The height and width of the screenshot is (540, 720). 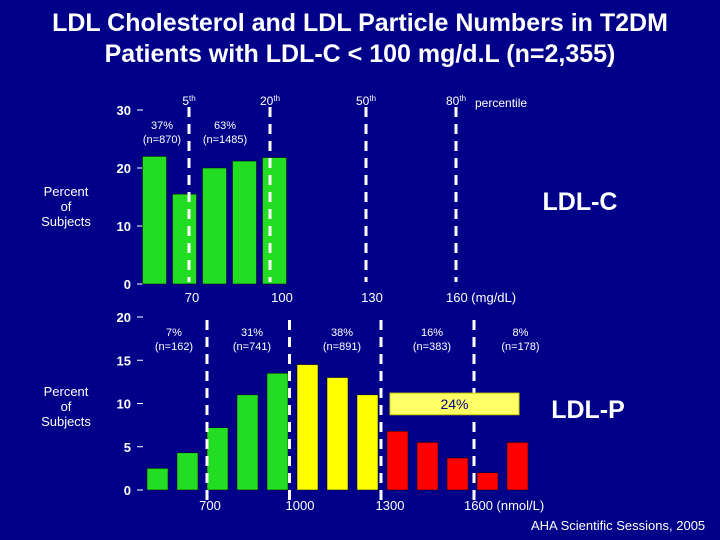 I want to click on ldl-p-annotation-count: (n=178), so click(x=520, y=347).